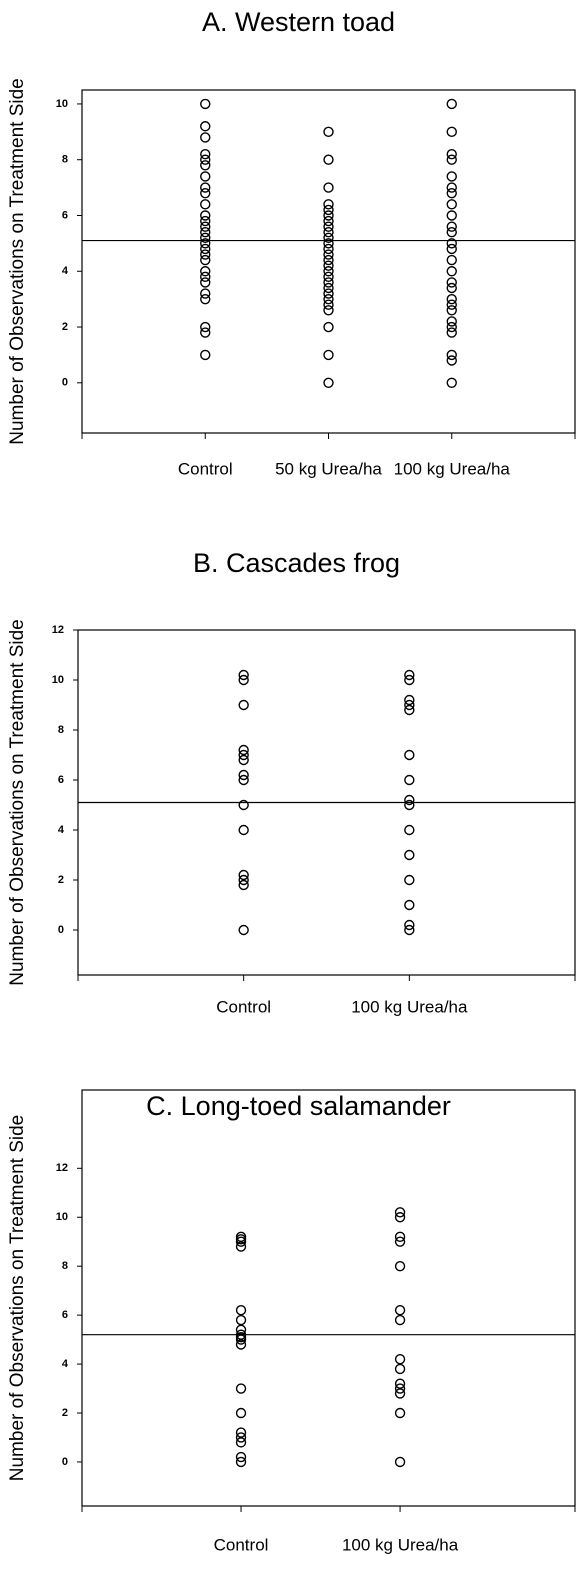 Image resolution: width=579 pixels, height=1585 pixels. I want to click on y-tick-label: 0, so click(61, 930).